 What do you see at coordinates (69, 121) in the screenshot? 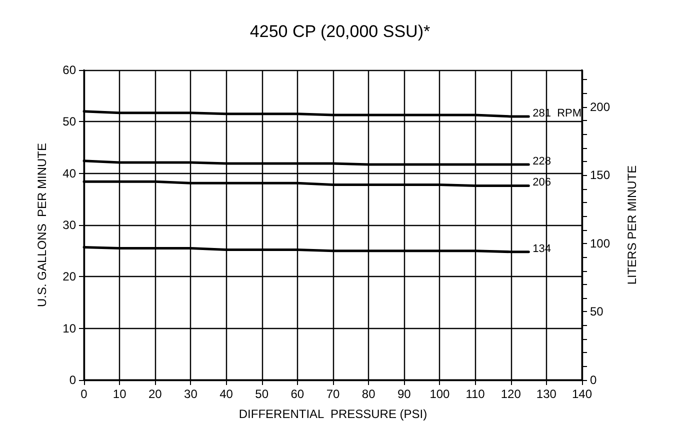
I see `y-tick-label: 50` at bounding box center [69, 121].